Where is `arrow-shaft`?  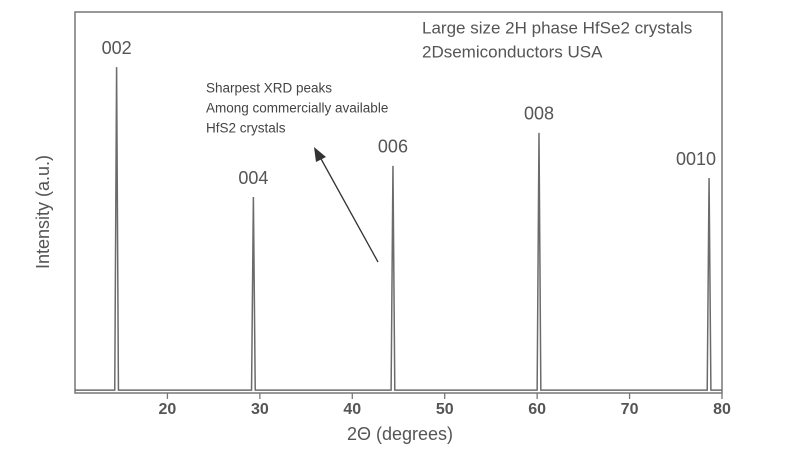 arrow-shaft is located at coordinates (349, 209).